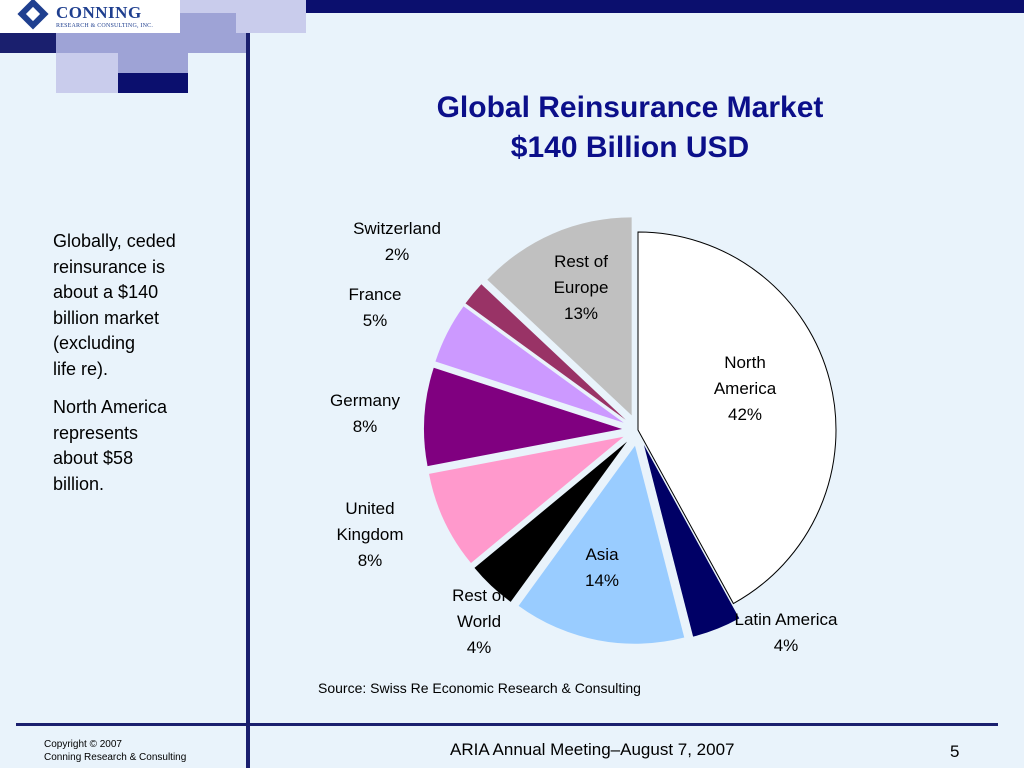 The image size is (1024, 768). I want to click on copyright-line-2: Conning Research & Consulting, so click(115, 757).